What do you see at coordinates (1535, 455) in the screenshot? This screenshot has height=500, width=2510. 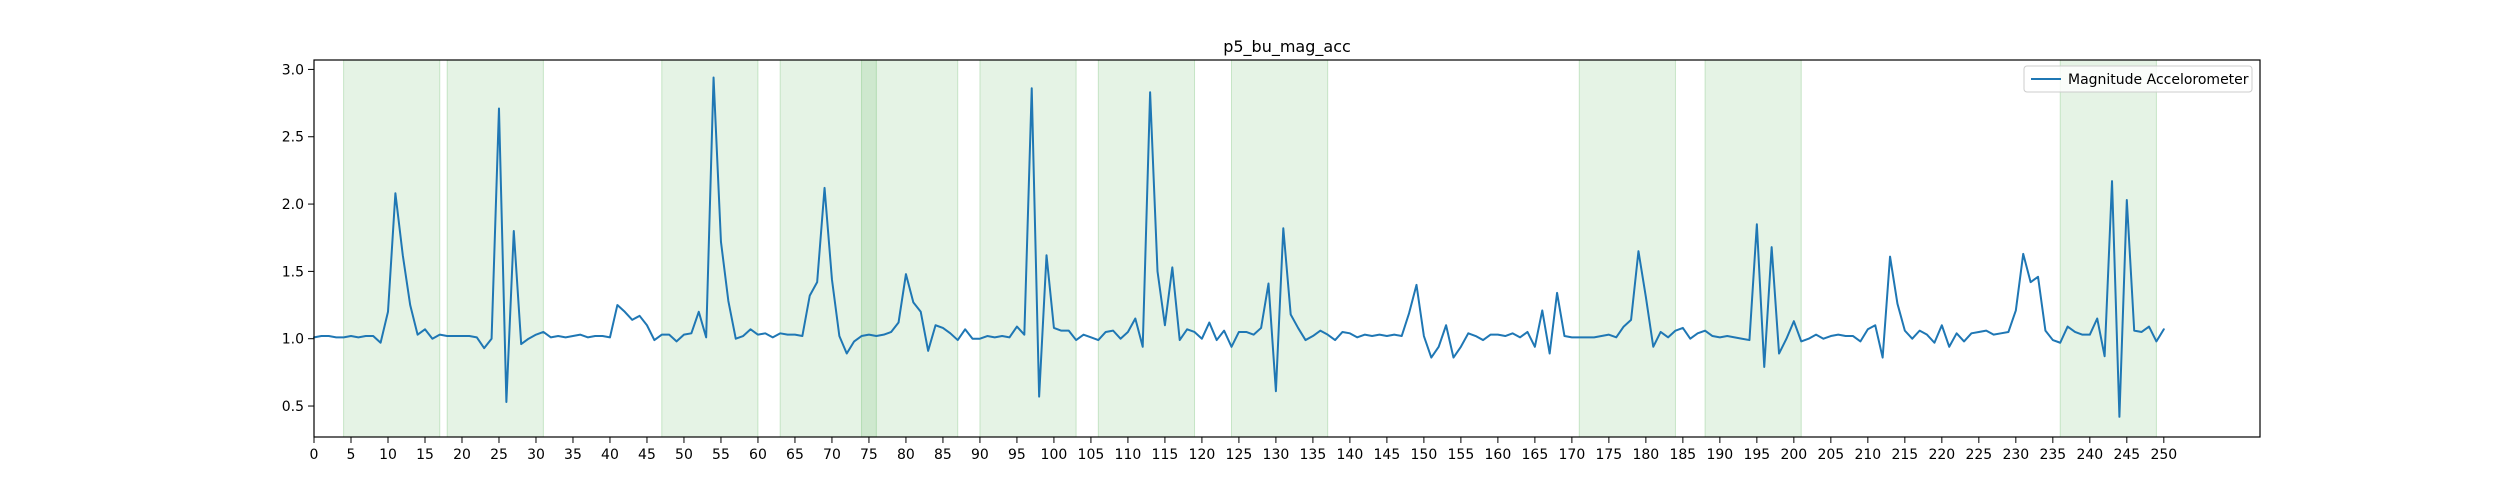 I see `x-tick-label: 165` at bounding box center [1535, 455].